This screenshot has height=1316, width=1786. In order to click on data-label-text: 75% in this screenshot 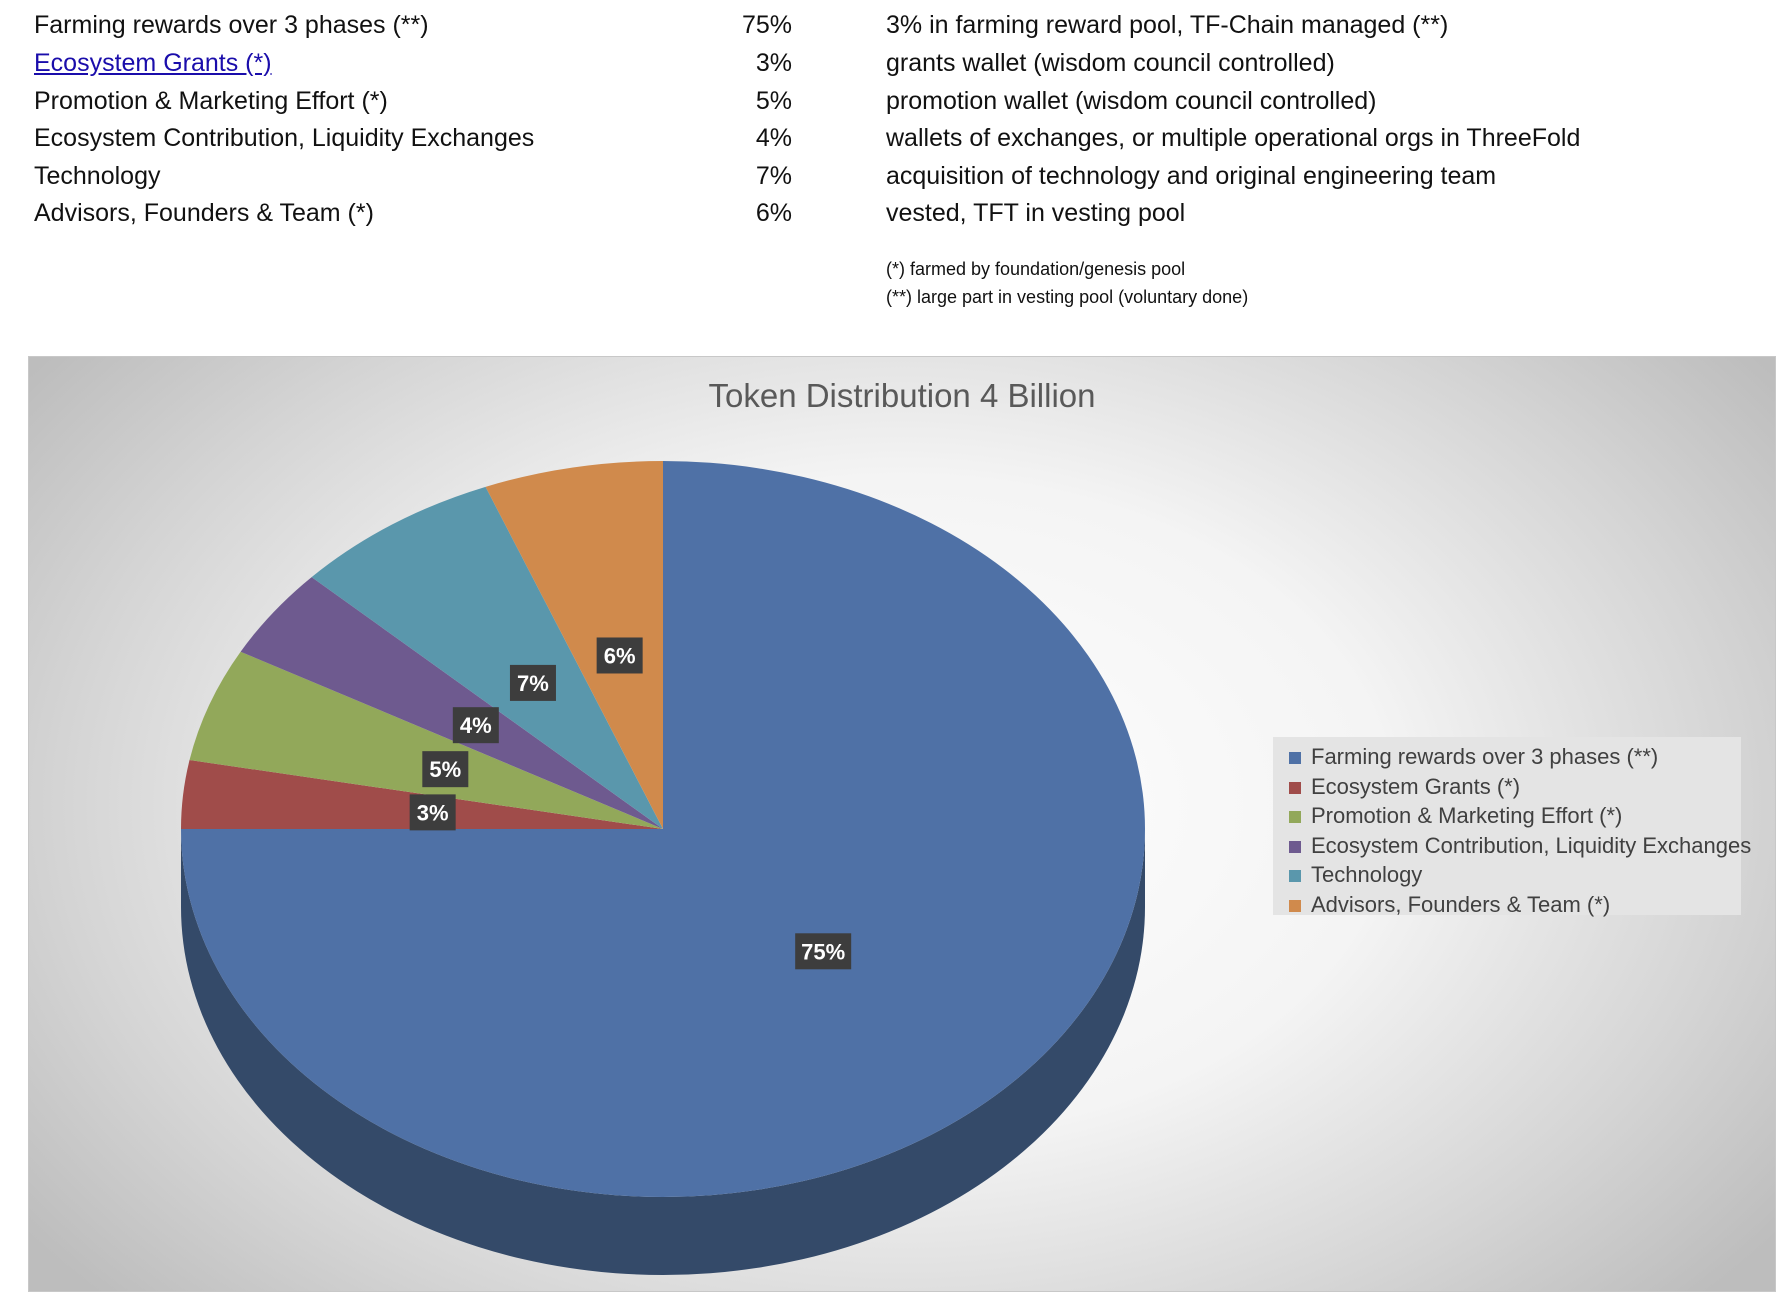, I will do `click(823, 951)`.